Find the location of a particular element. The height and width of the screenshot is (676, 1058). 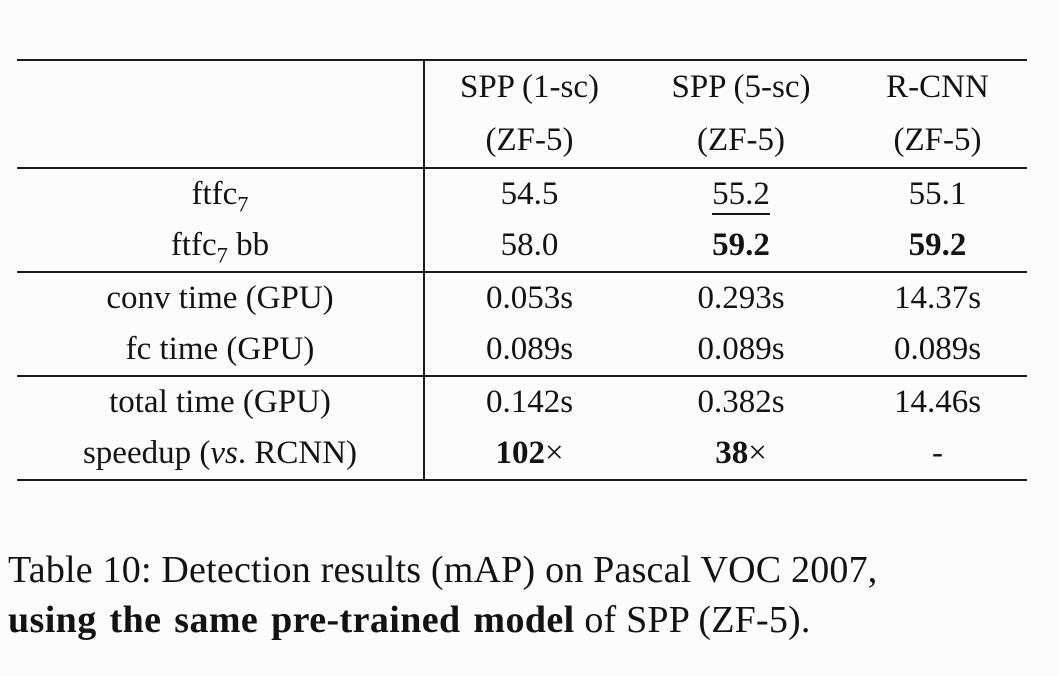

row-label-cell: speedup (vs. RCNN) is located at coordinates (220, 454).